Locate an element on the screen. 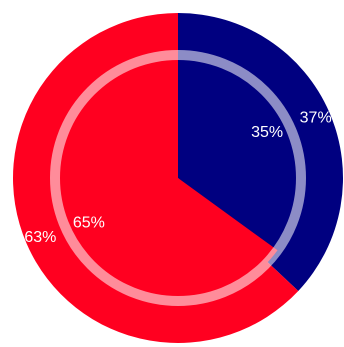 Image resolution: width=344 pixels, height=347 pixels. data-label: 37% is located at coordinates (316, 118).